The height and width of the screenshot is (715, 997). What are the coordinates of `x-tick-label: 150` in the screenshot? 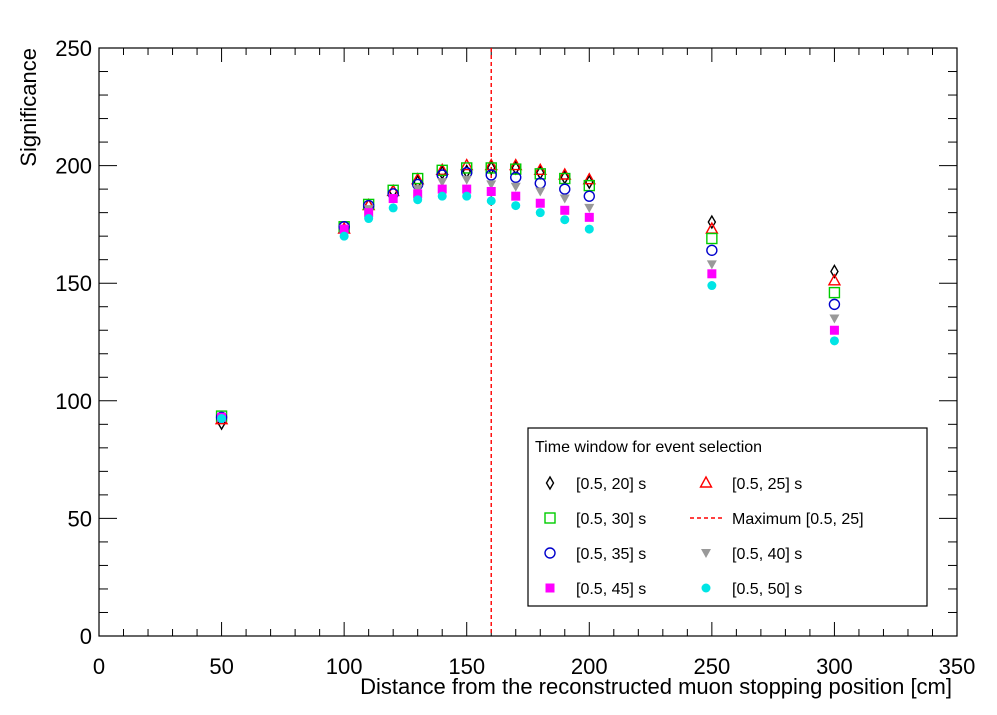 It's located at (466, 666).